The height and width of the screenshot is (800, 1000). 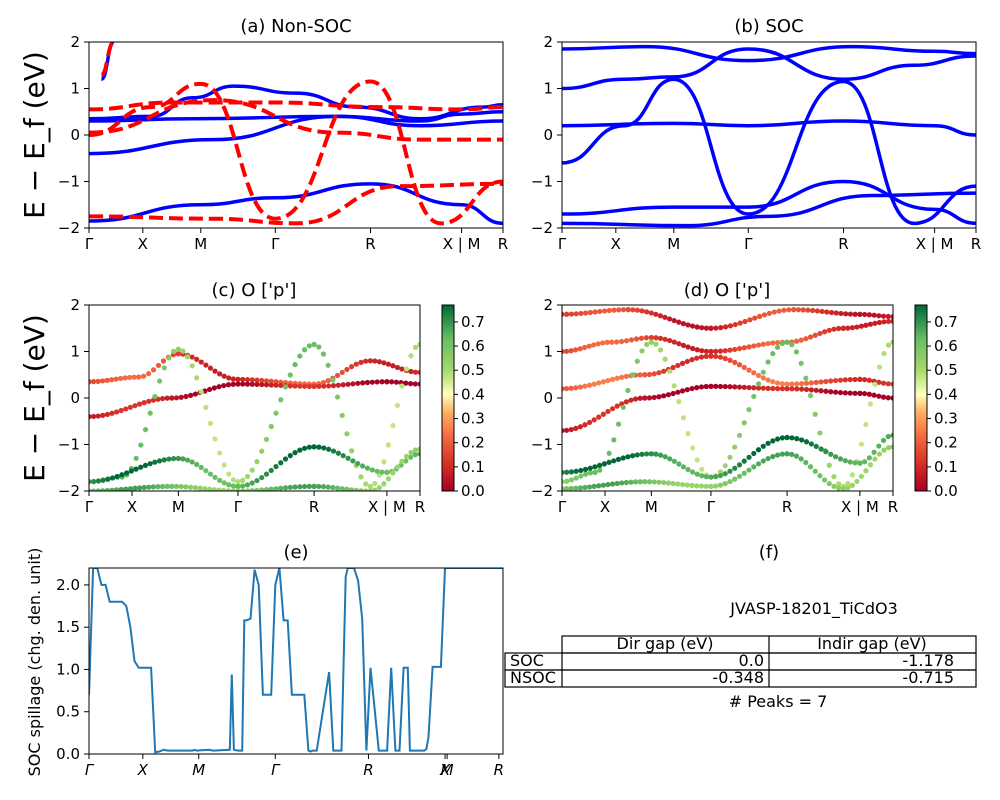 I want to click on panel-e-ytick: 0.5, so click(x=68, y=712).